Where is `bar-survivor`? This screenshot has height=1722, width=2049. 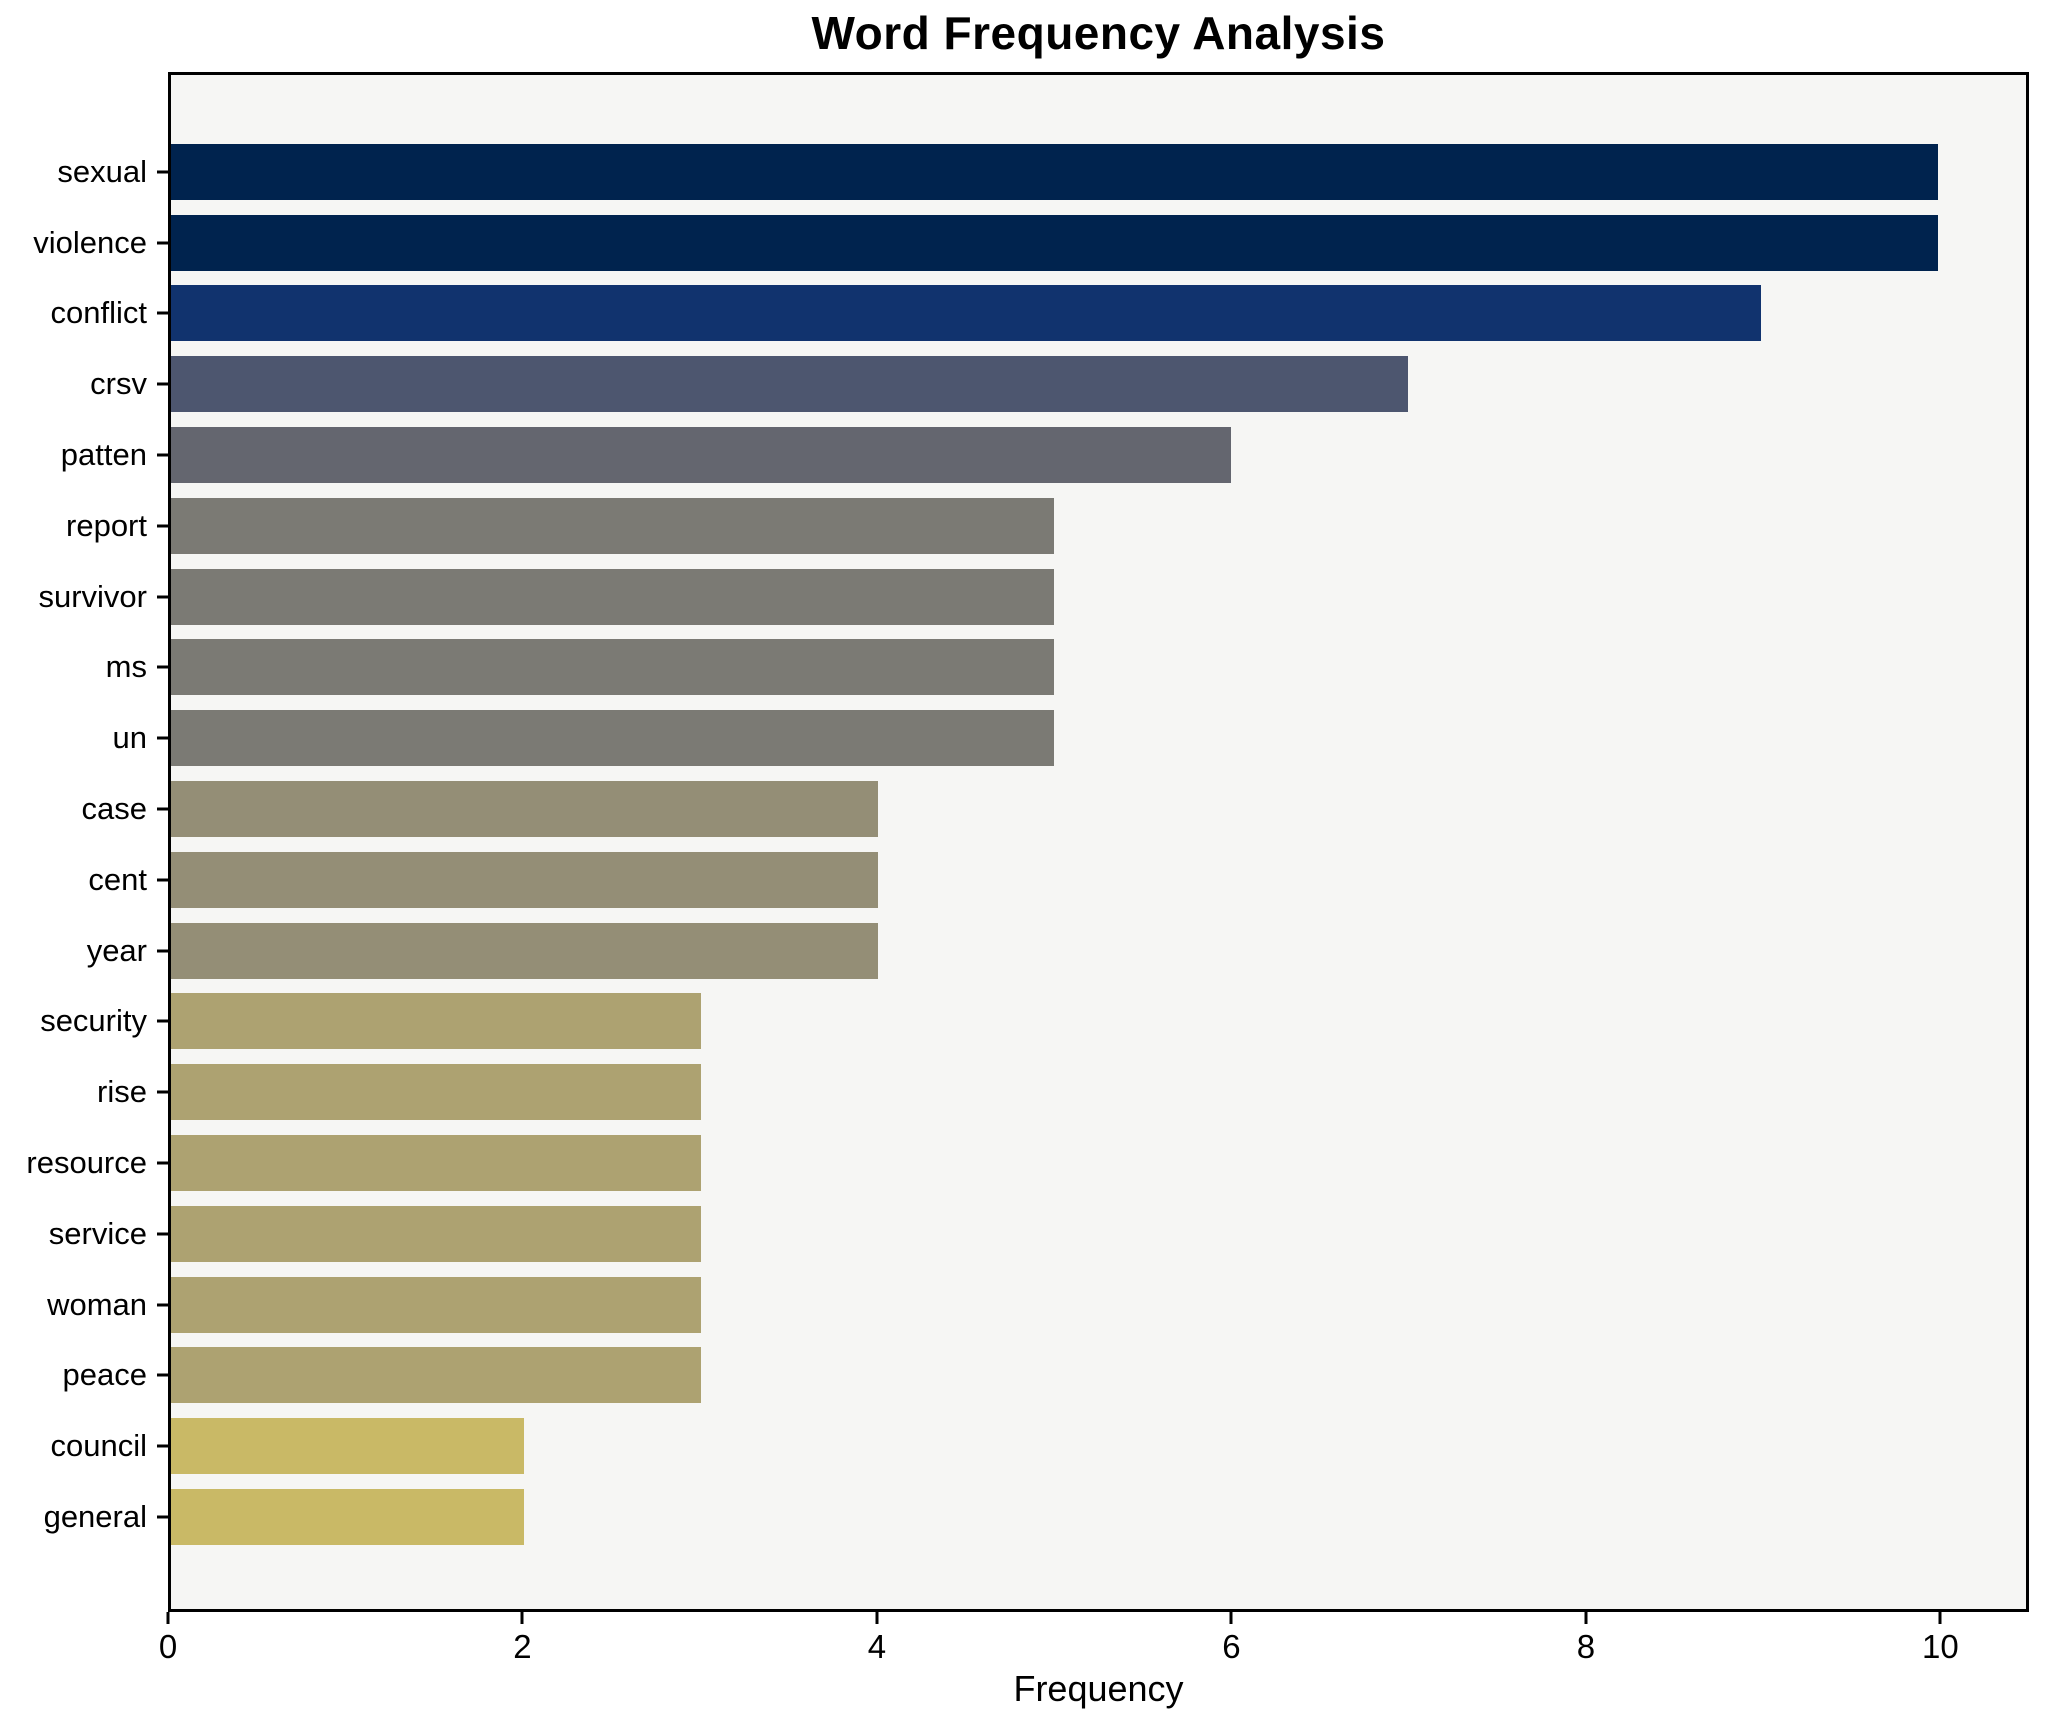 bar-survivor is located at coordinates (613, 596).